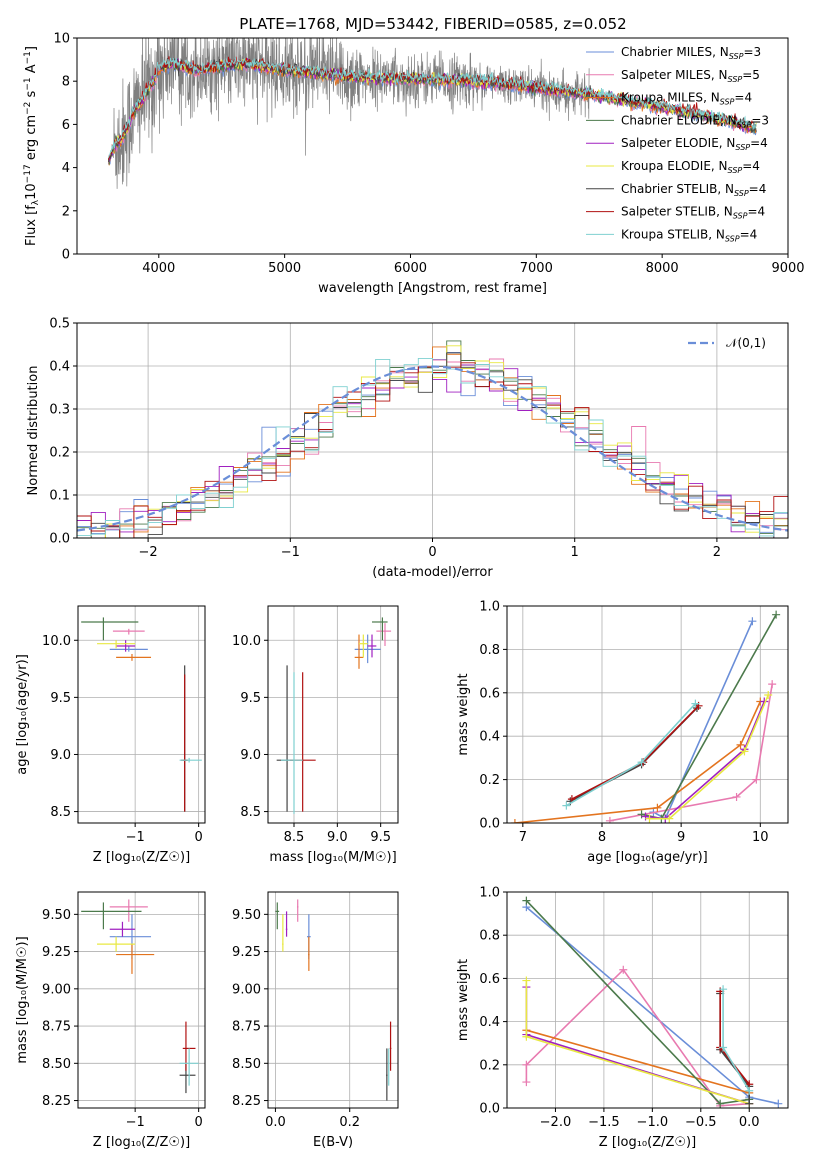 Image resolution: width=819 pixels, height=1170 pixels. Describe the element at coordinates (294, 837) in the screenshot. I see `x-tick-label: 8.5` at that location.